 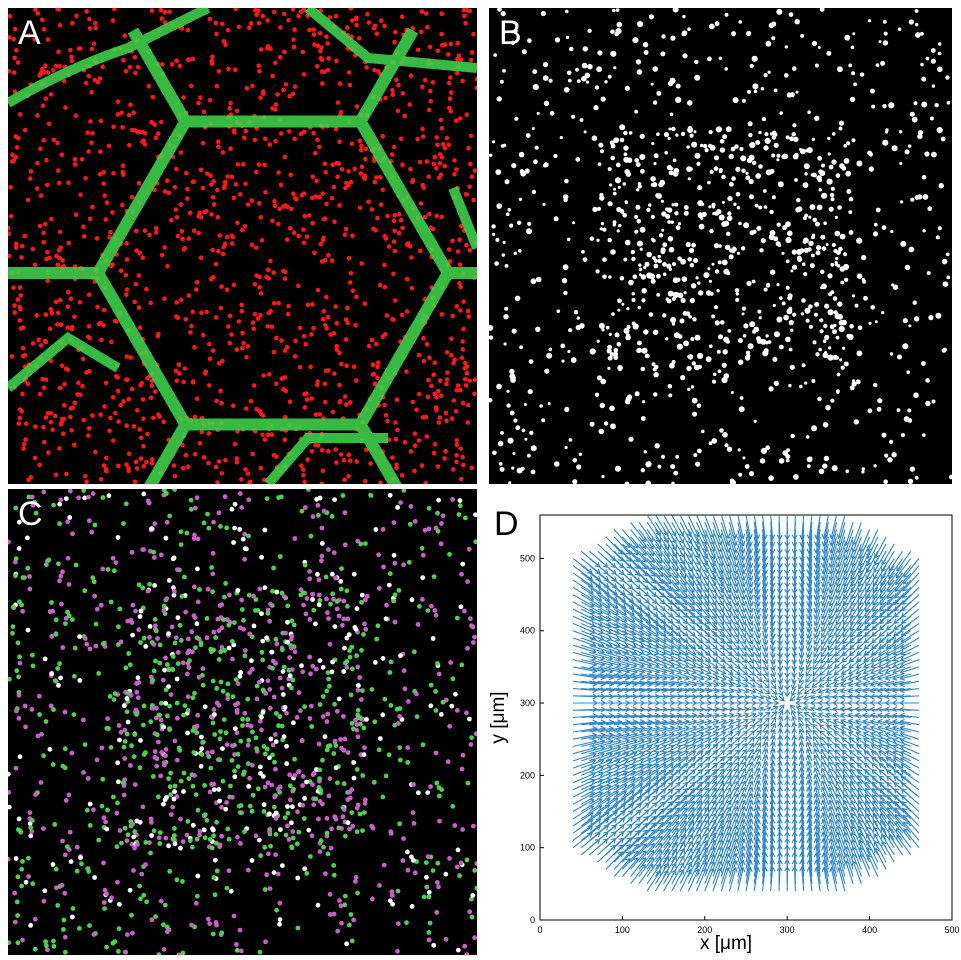 What do you see at coordinates (527, 848) in the screenshot?
I see `y-tick-label: 100` at bounding box center [527, 848].